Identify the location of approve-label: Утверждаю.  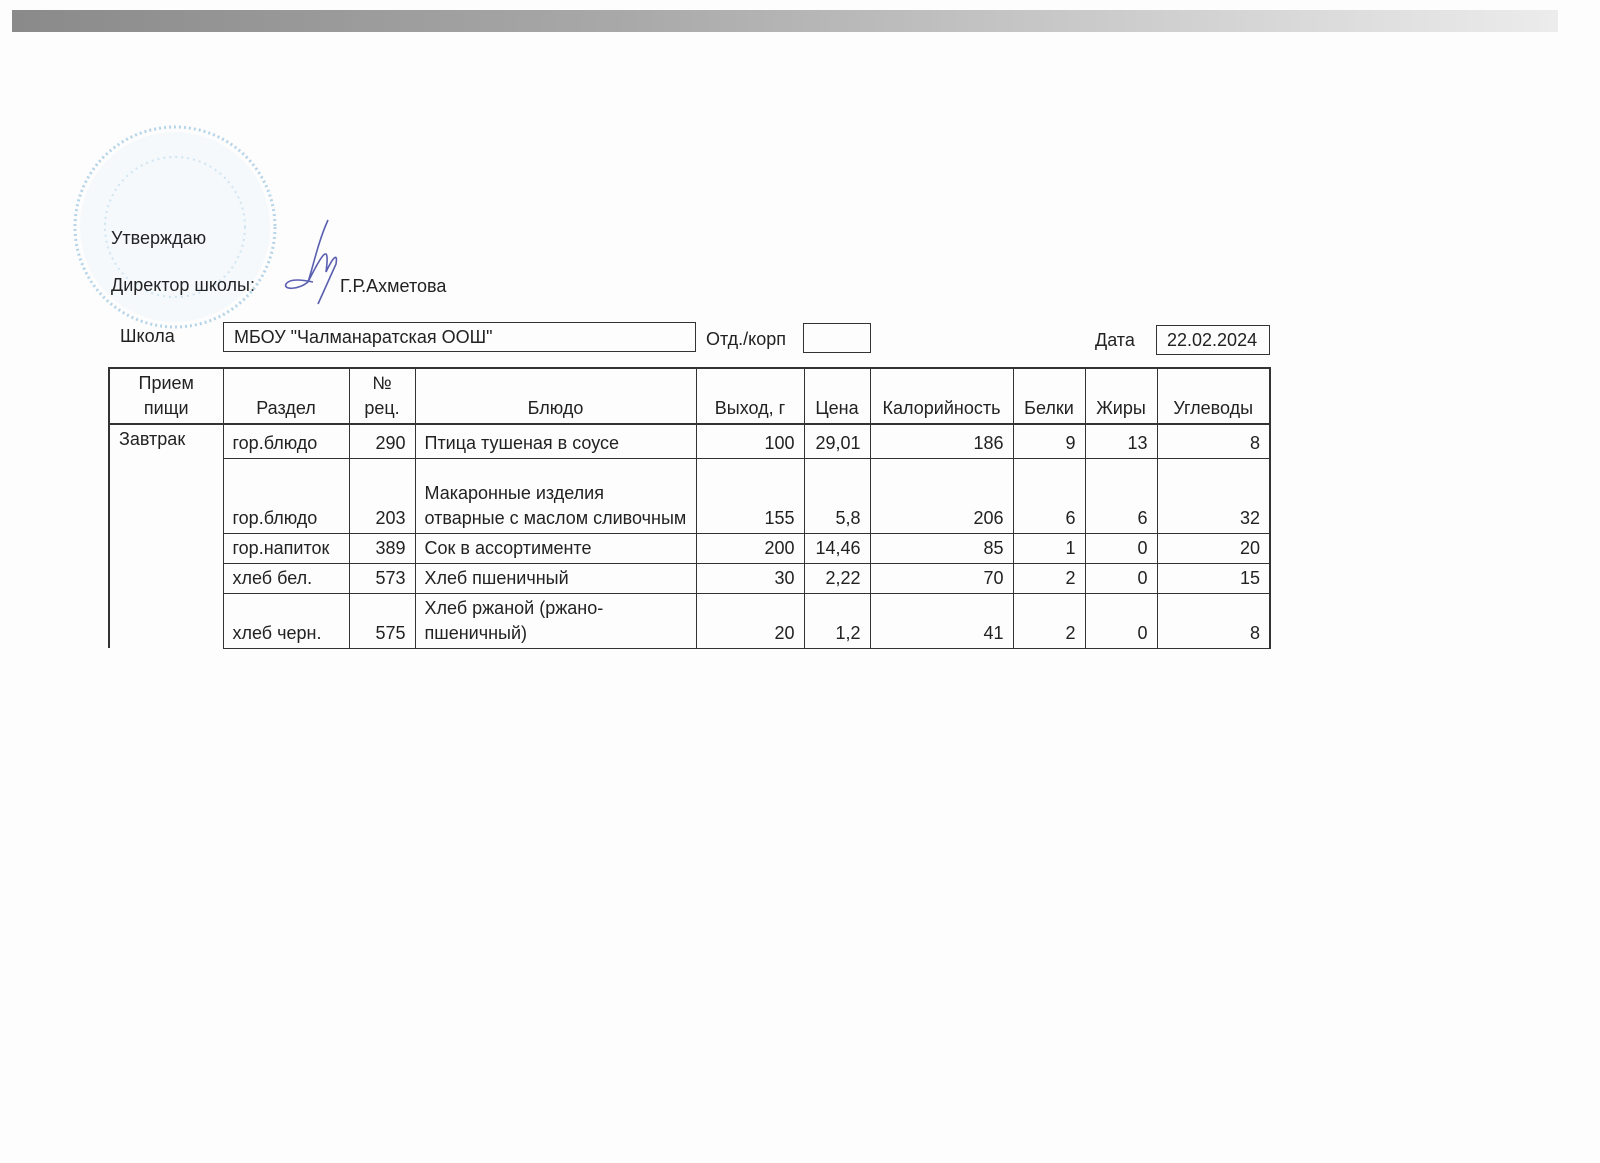
(159, 238).